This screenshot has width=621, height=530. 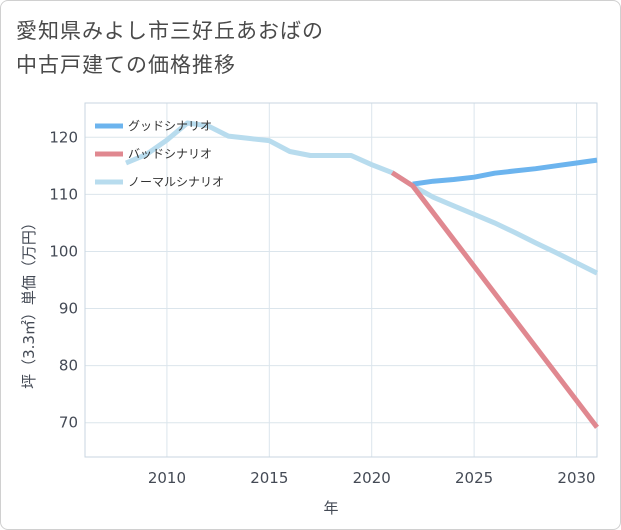 I want to click on y-tick-label: 70, so click(x=68, y=423).